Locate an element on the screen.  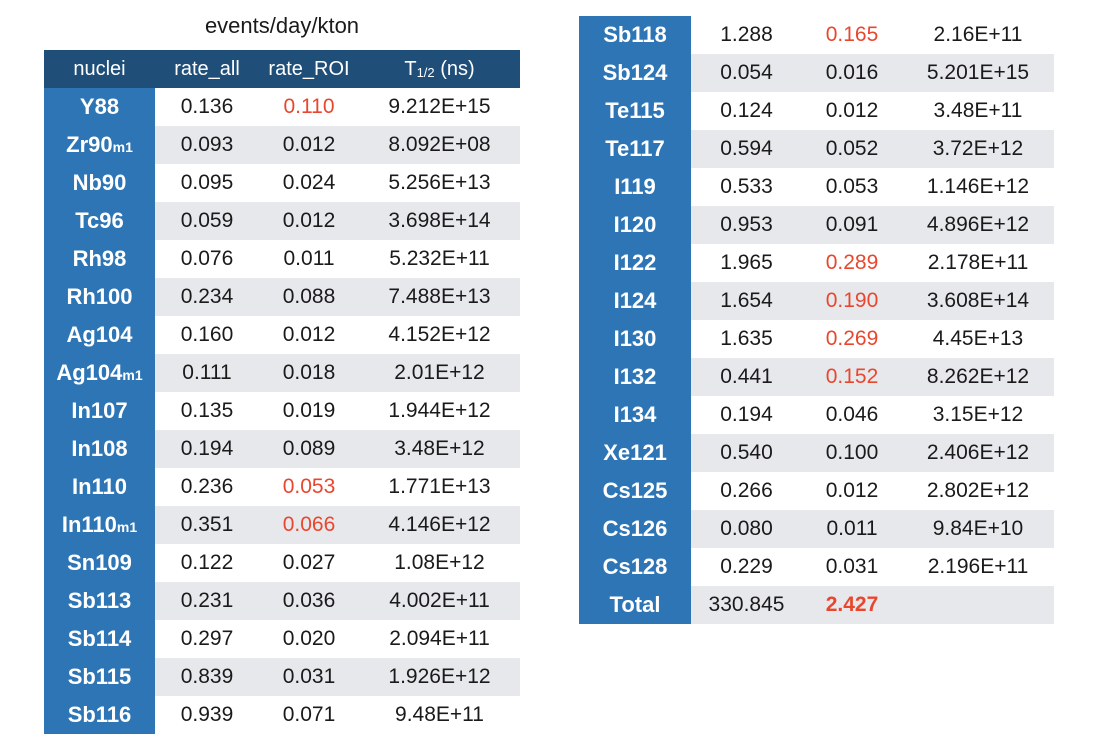
nucleus-cell: Cs126 is located at coordinates (635, 529).